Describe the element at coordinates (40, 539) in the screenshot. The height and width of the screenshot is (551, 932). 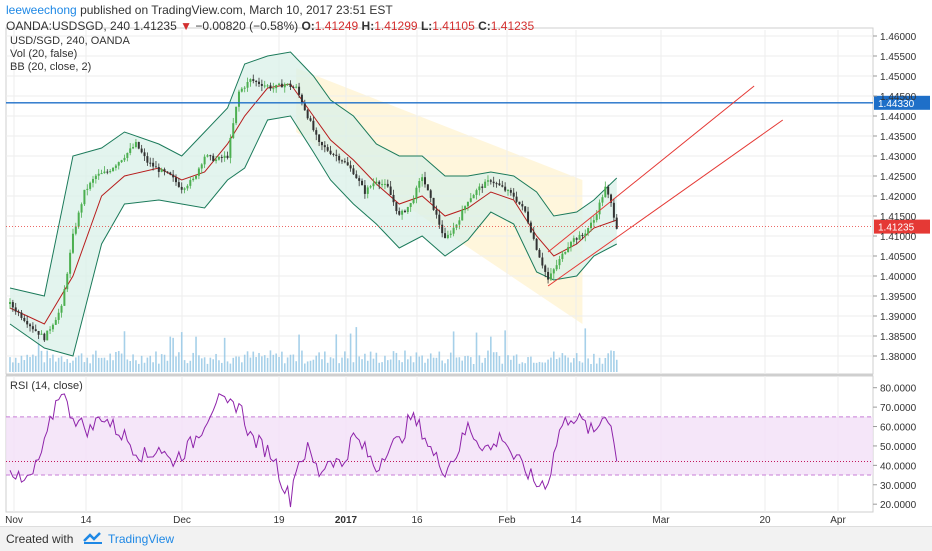
I see `created-with-label: Created with` at that location.